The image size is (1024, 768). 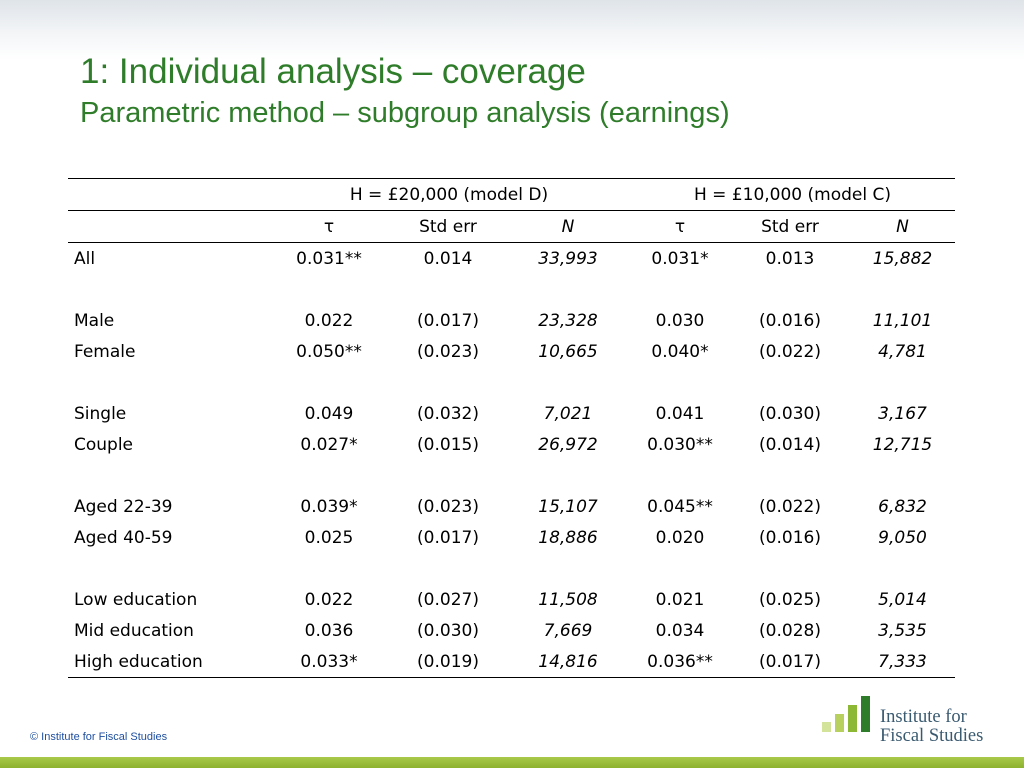 I want to click on row-label: Mid education, so click(x=134, y=630).